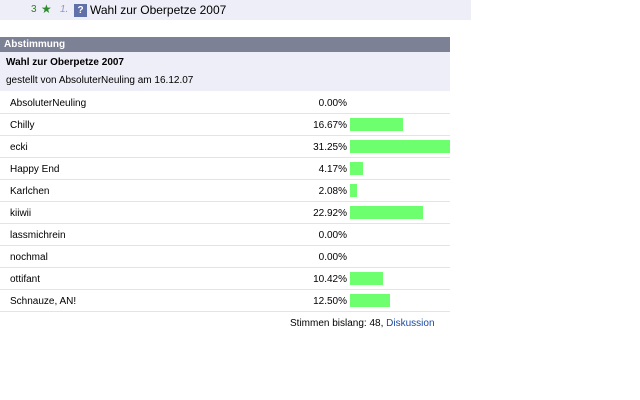 The height and width of the screenshot is (400, 640). Describe the element at coordinates (330, 213) in the screenshot. I see `option-percent: 22.92%` at that location.